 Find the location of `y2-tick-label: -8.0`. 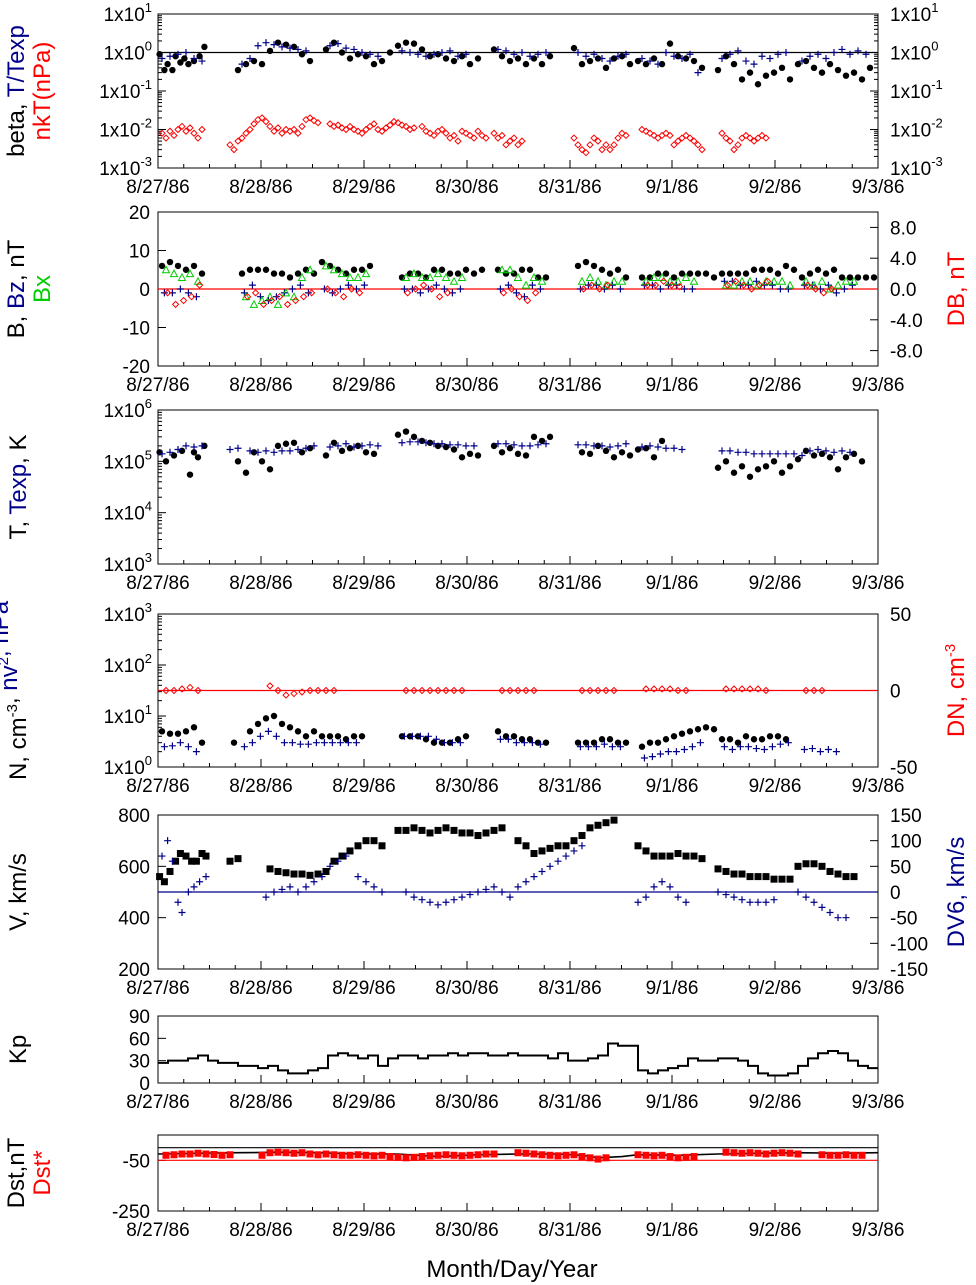

y2-tick-label: -8.0 is located at coordinates (906, 352).